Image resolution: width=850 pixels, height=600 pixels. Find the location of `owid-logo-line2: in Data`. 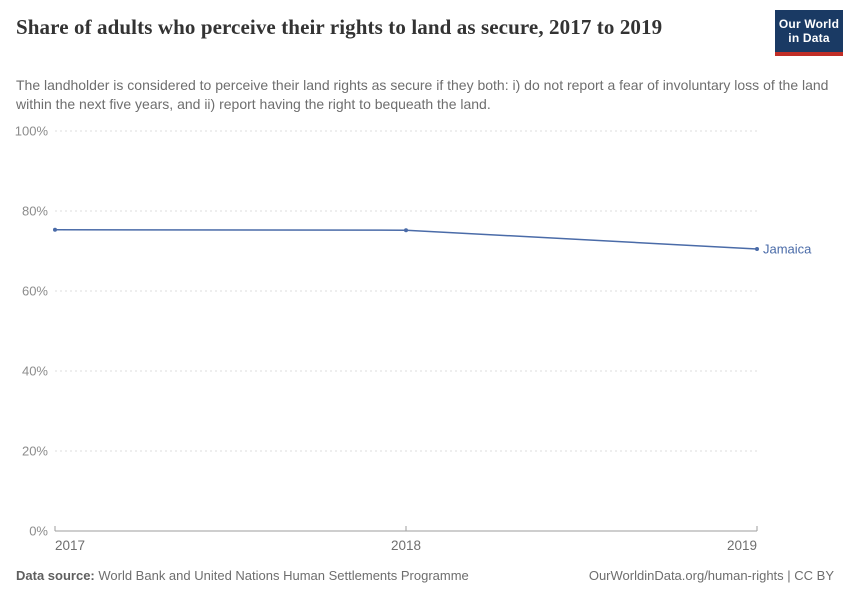

owid-logo-line2: in Data is located at coordinates (809, 38).